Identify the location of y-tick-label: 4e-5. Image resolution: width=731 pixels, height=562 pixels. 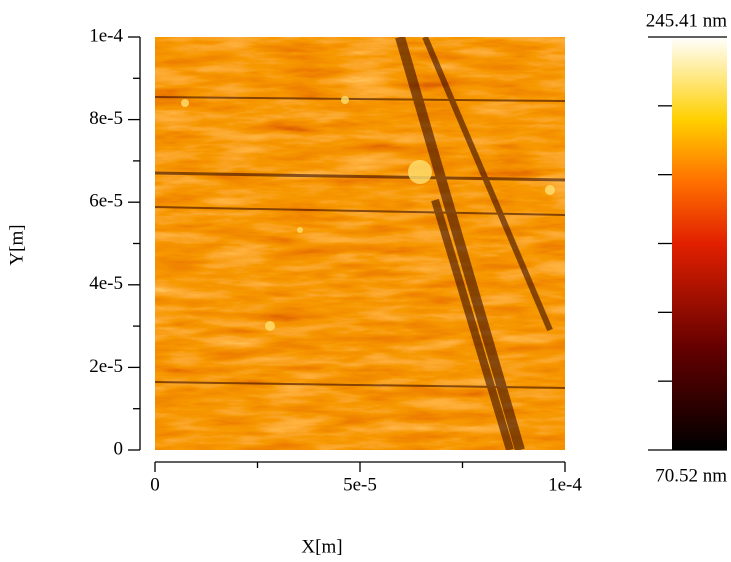
(106, 283).